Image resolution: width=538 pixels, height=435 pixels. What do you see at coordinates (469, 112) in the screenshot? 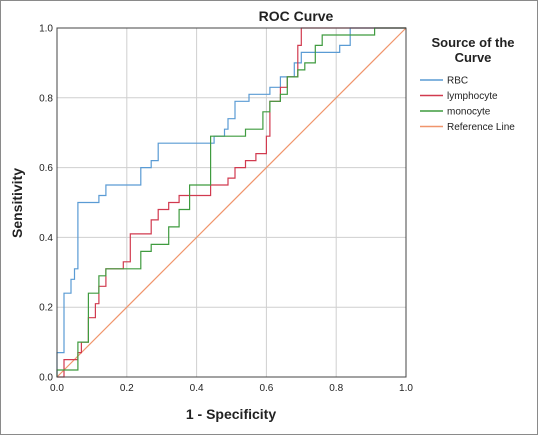
I see `legend-label-monocyte: monocyte` at bounding box center [469, 112].